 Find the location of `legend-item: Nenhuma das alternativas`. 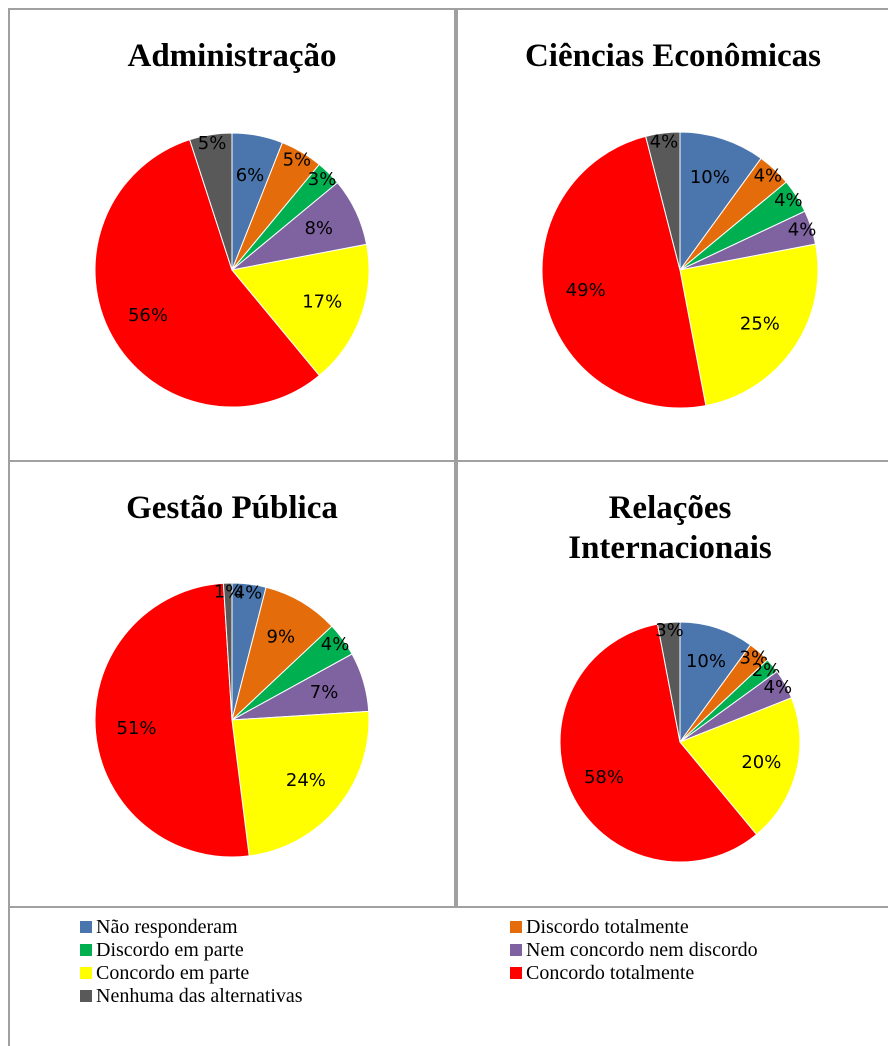

legend-item: Nenhuma das alternativas is located at coordinates (191, 996).